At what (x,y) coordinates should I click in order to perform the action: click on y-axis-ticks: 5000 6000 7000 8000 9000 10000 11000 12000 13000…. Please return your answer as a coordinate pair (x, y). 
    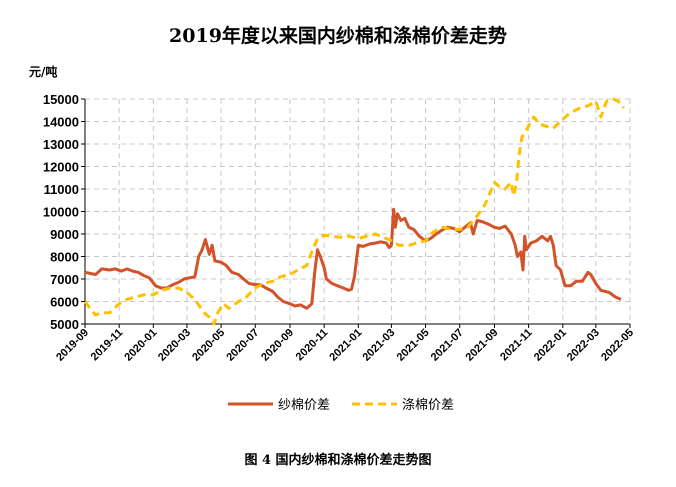
    Looking at the image, I should click on (61, 212).